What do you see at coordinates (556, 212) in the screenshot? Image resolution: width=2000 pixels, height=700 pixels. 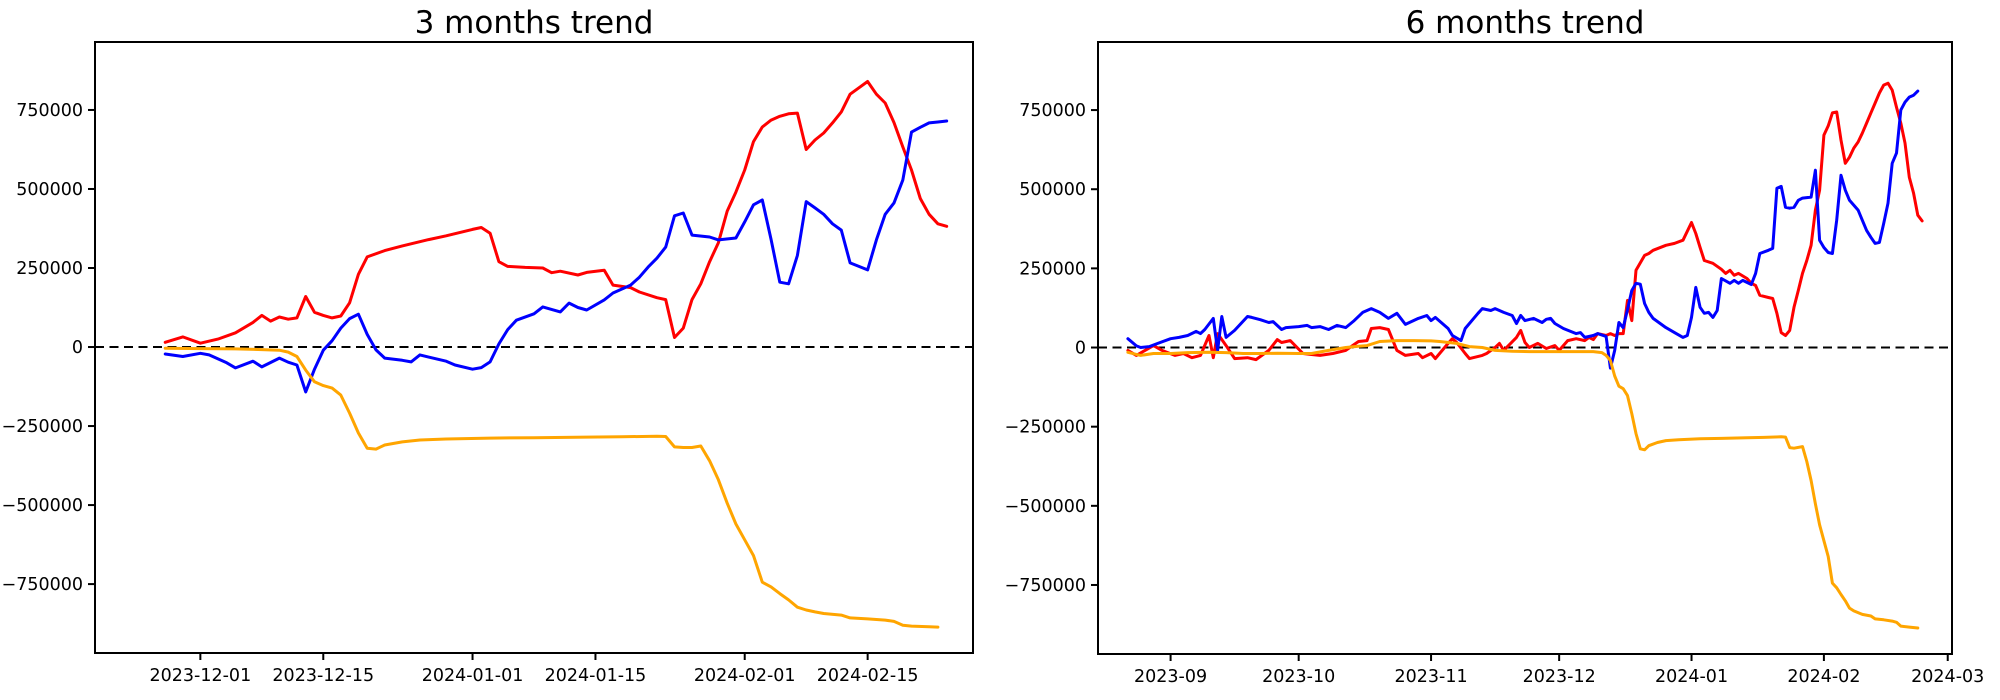 I see `series-line-red` at bounding box center [556, 212].